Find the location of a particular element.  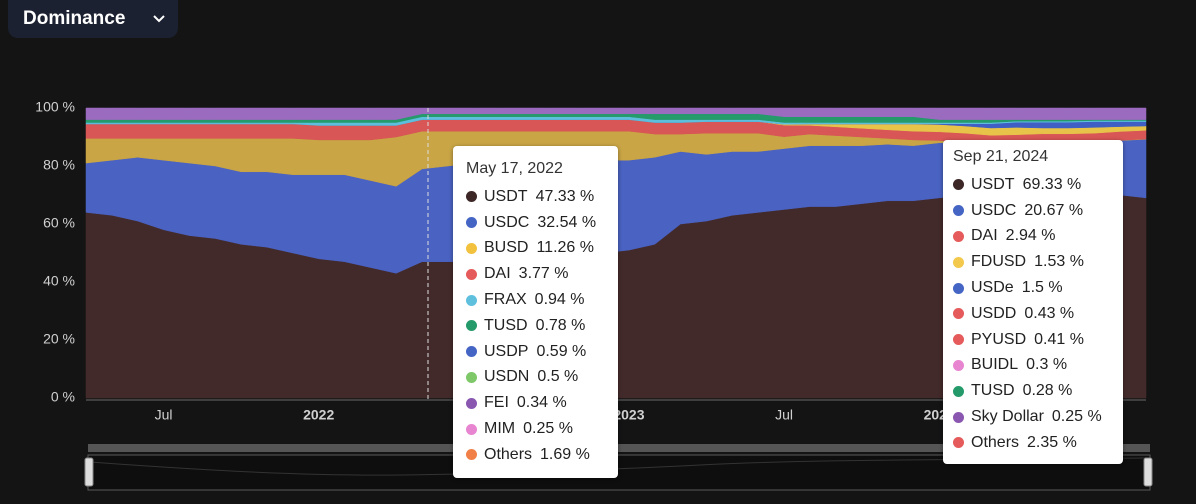

dominance-button: Dominance is located at coordinates (93, 19).